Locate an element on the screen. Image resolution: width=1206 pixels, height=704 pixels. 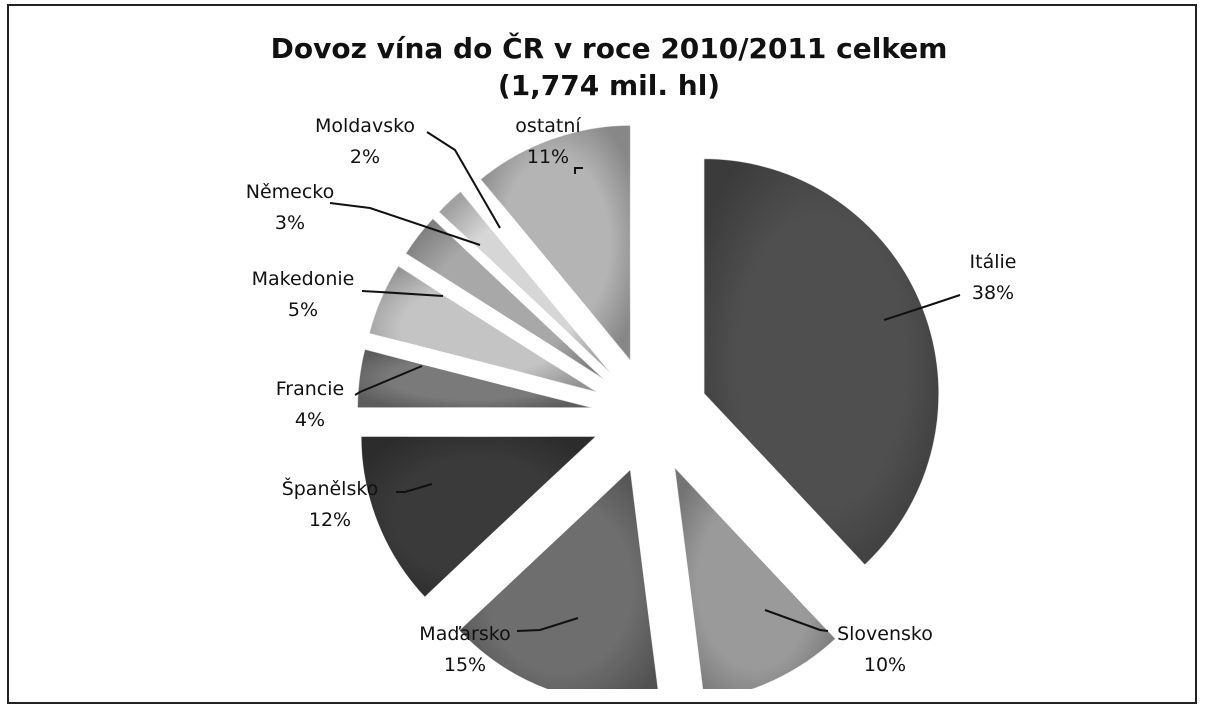
slice-label-9: ostatní is located at coordinates (548, 126).